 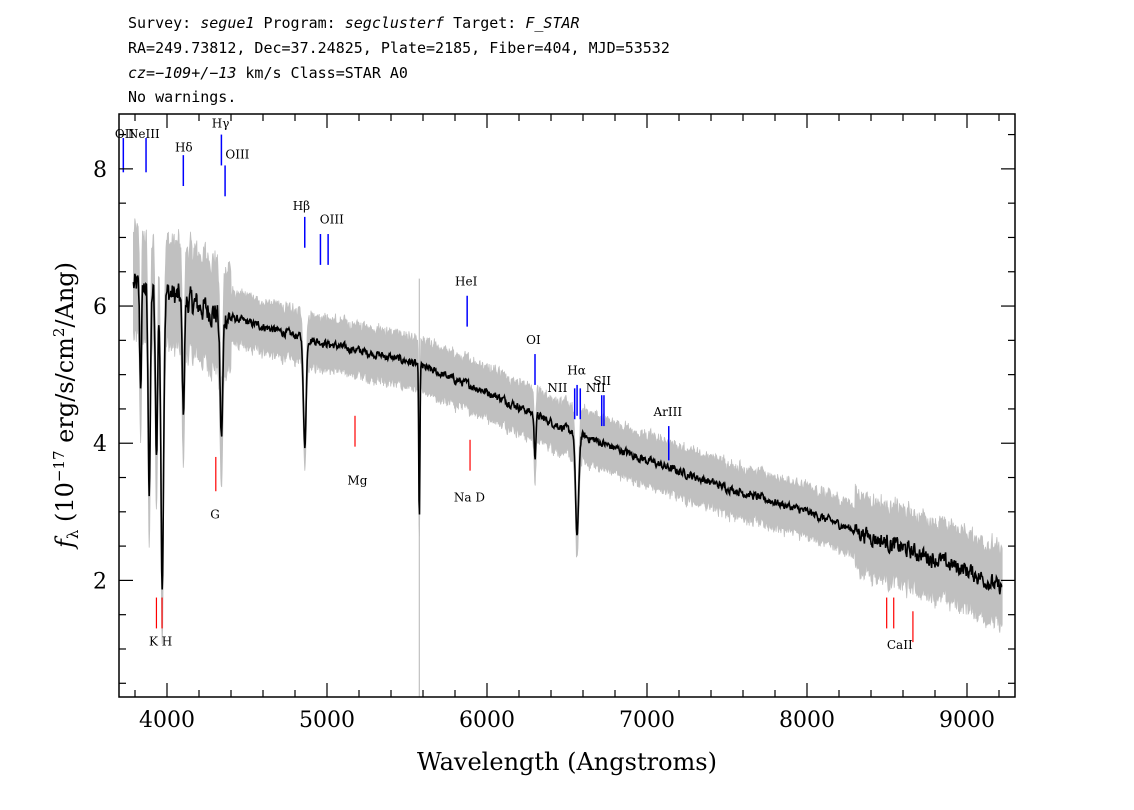 What do you see at coordinates (59, 466) in the screenshot?
I see `y-label-exp: −17` at bounding box center [59, 466].